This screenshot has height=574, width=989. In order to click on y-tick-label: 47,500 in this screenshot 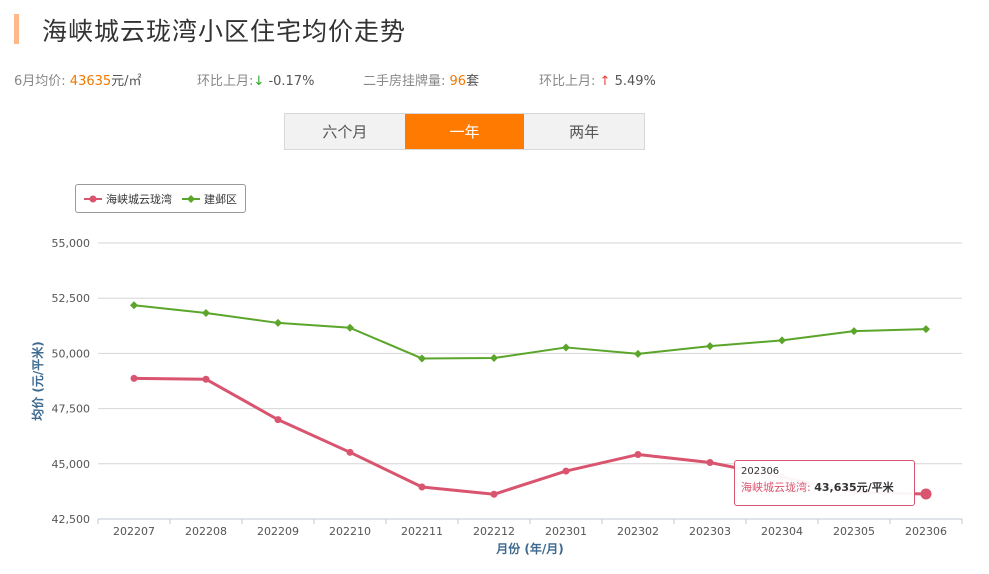, I will do `click(71, 409)`.